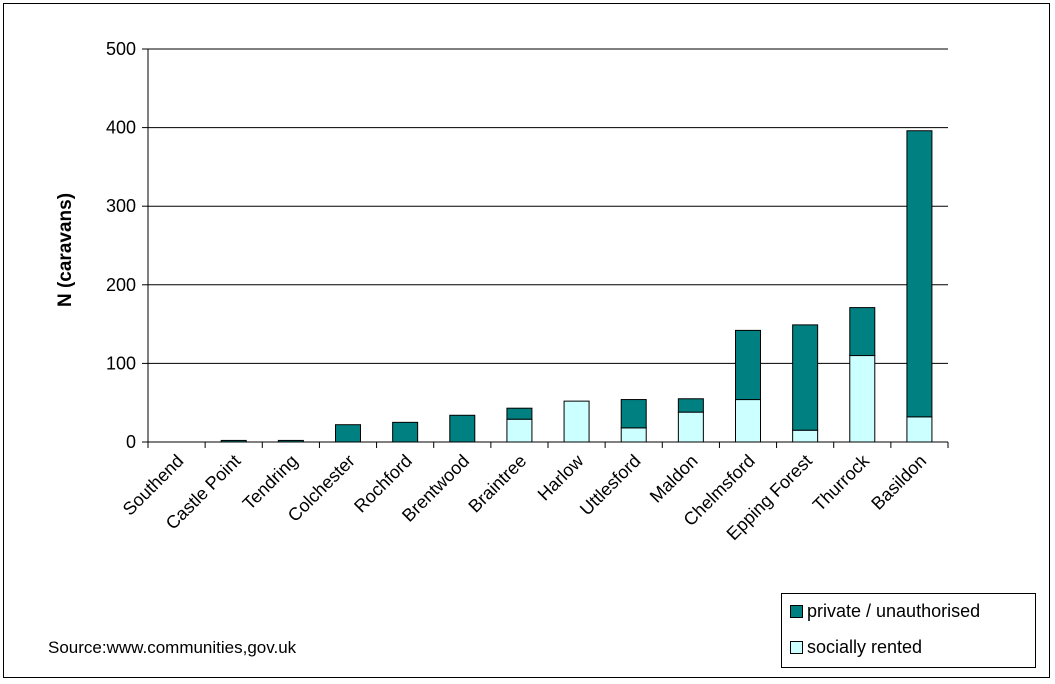 The height and width of the screenshot is (684, 1055). I want to click on x-tick-label: Uttlesford, so click(610, 485).